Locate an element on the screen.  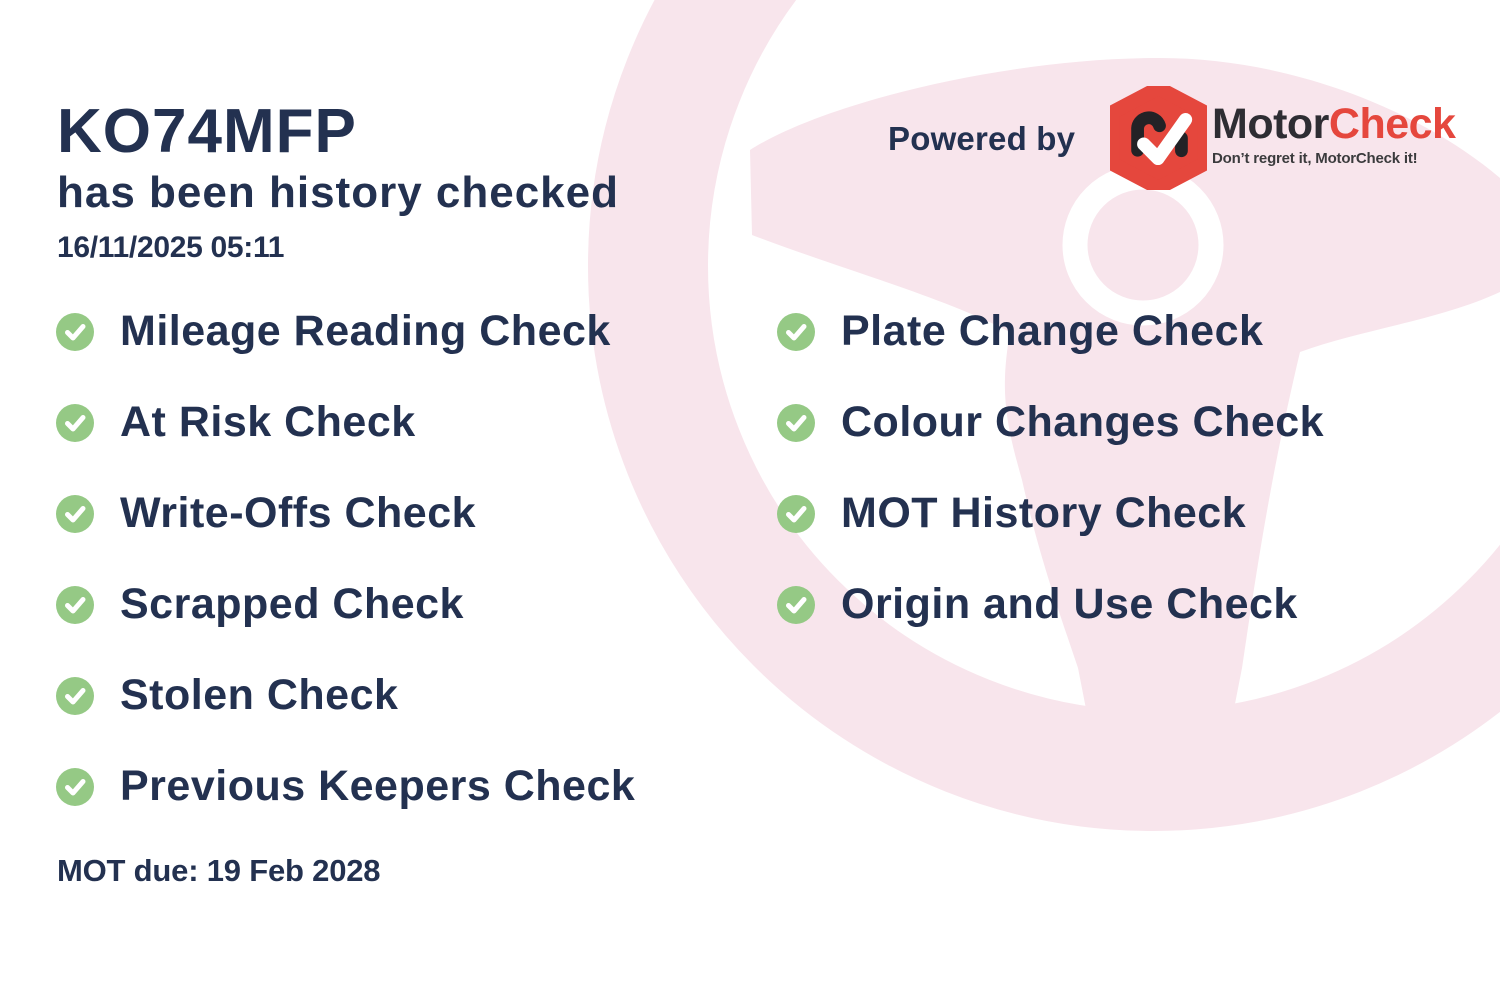
powered-by-label: Powered by is located at coordinates (982, 138).